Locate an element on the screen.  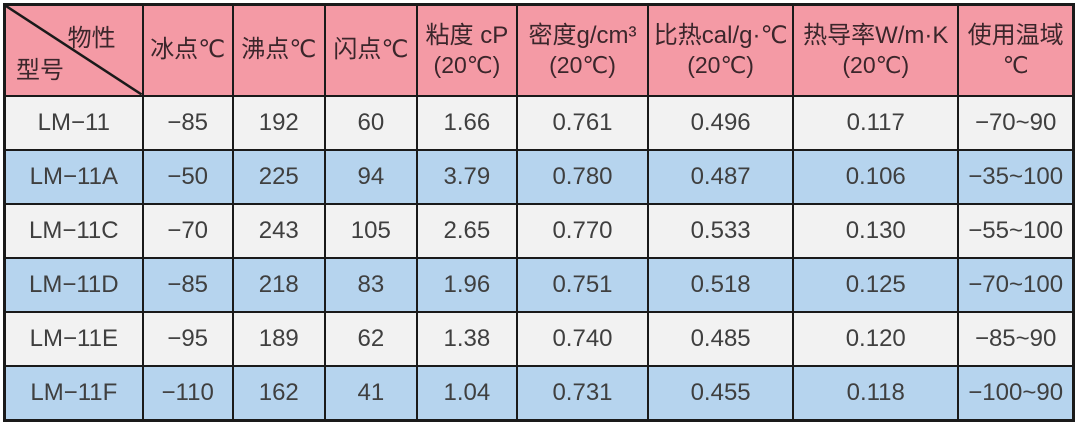
table-row: LM−11D −85 218 83 1.96 0.751 0.518 0.125 −70~100 is located at coordinates (539, 284).